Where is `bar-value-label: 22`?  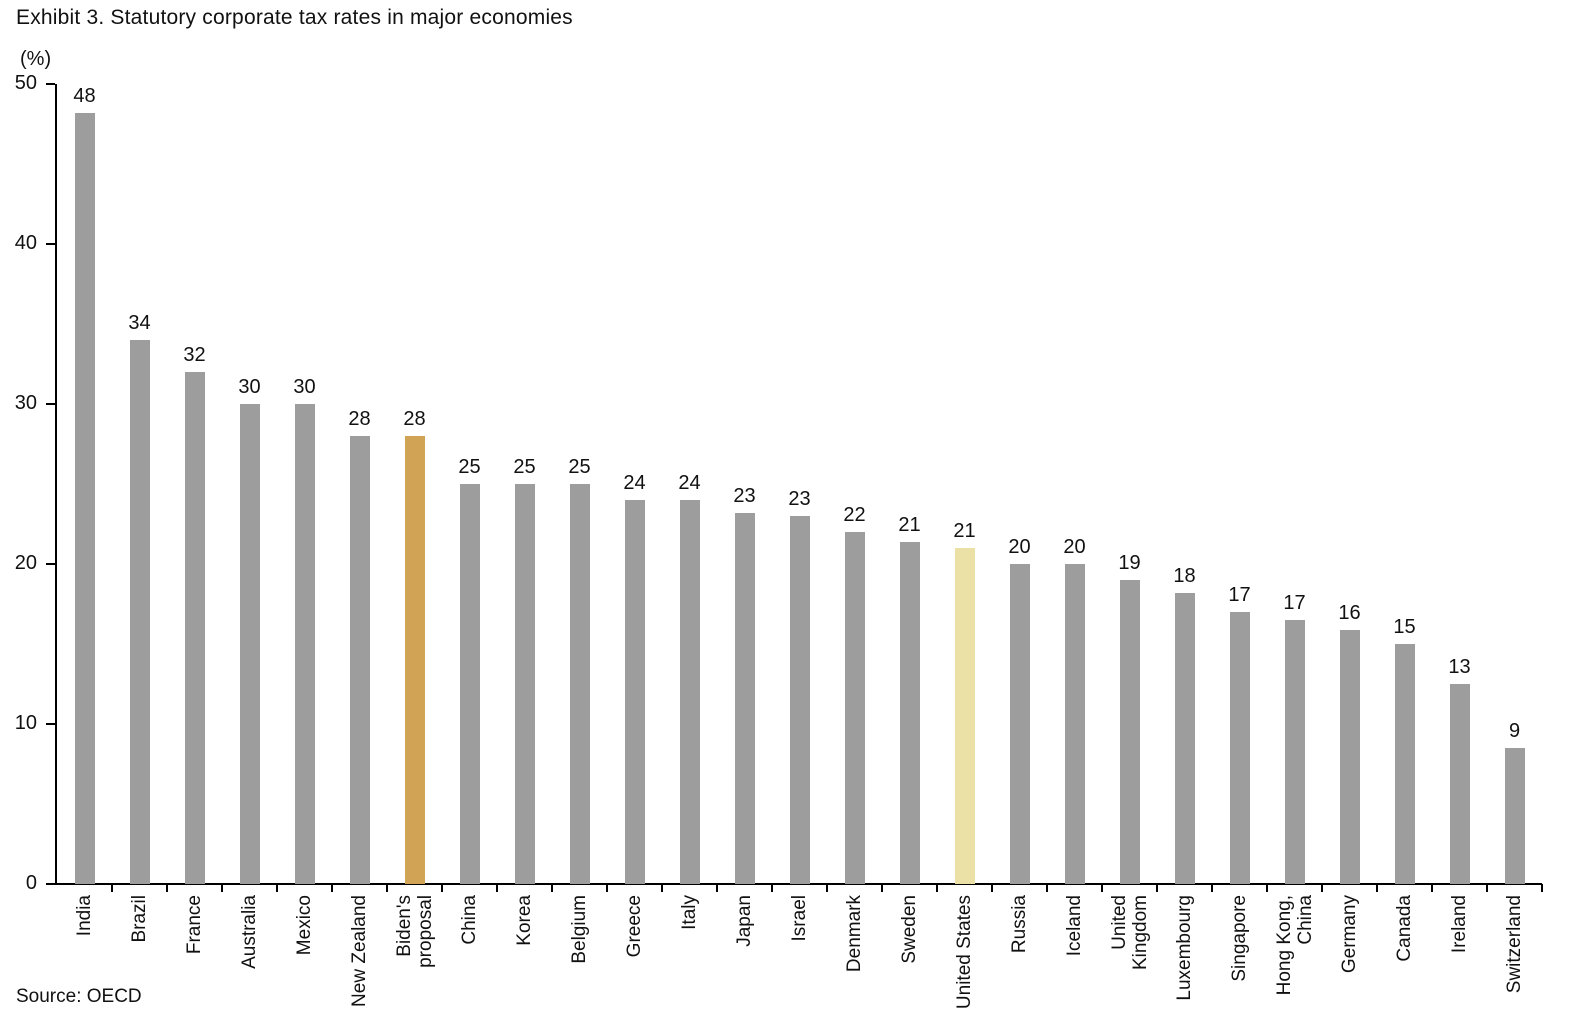
bar-value-label: 22 is located at coordinates (854, 515).